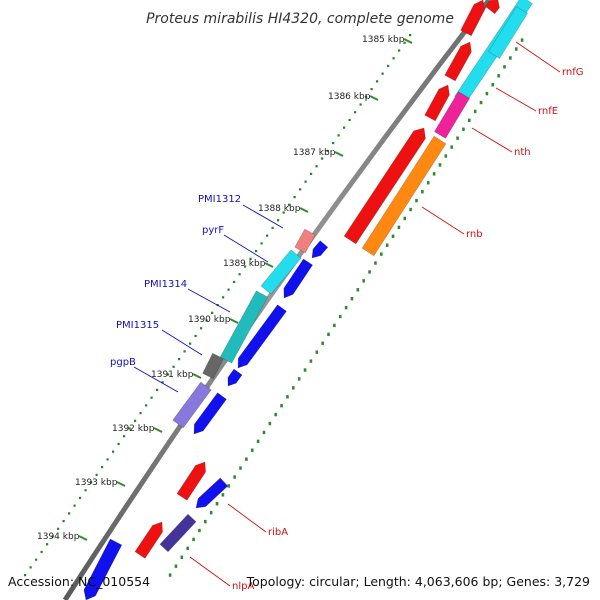  What do you see at coordinates (314, 153) in the screenshot?
I see `tick-label: 1387 kbp` at bounding box center [314, 153].